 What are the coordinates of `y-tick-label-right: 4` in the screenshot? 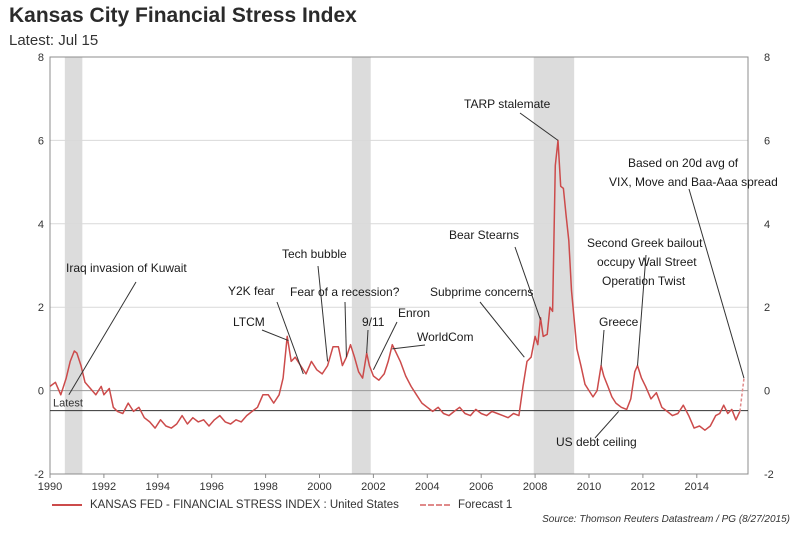 It's located at (767, 225).